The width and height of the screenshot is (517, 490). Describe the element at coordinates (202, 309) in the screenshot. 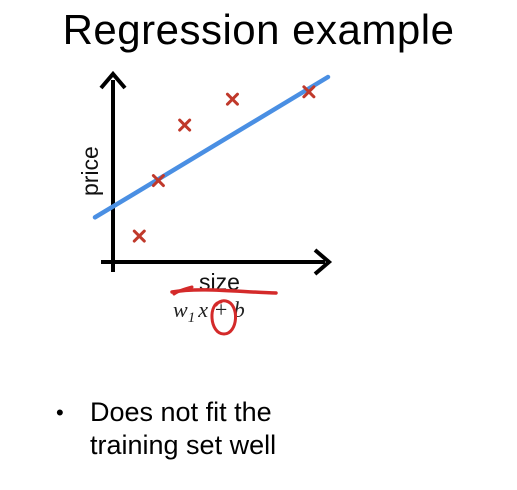

I see `model-x: x` at that location.